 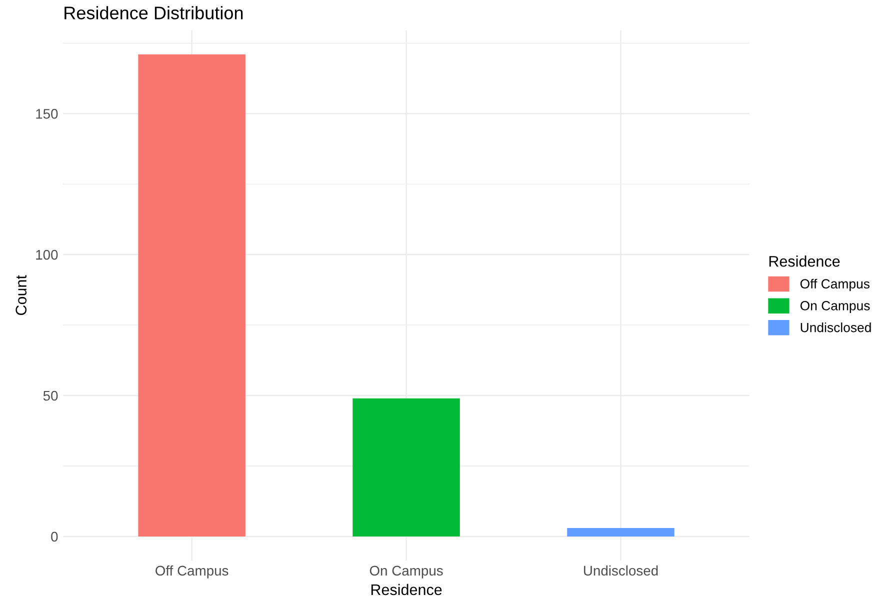 I want to click on chart-title: Residence Distribution, so click(x=153, y=13).